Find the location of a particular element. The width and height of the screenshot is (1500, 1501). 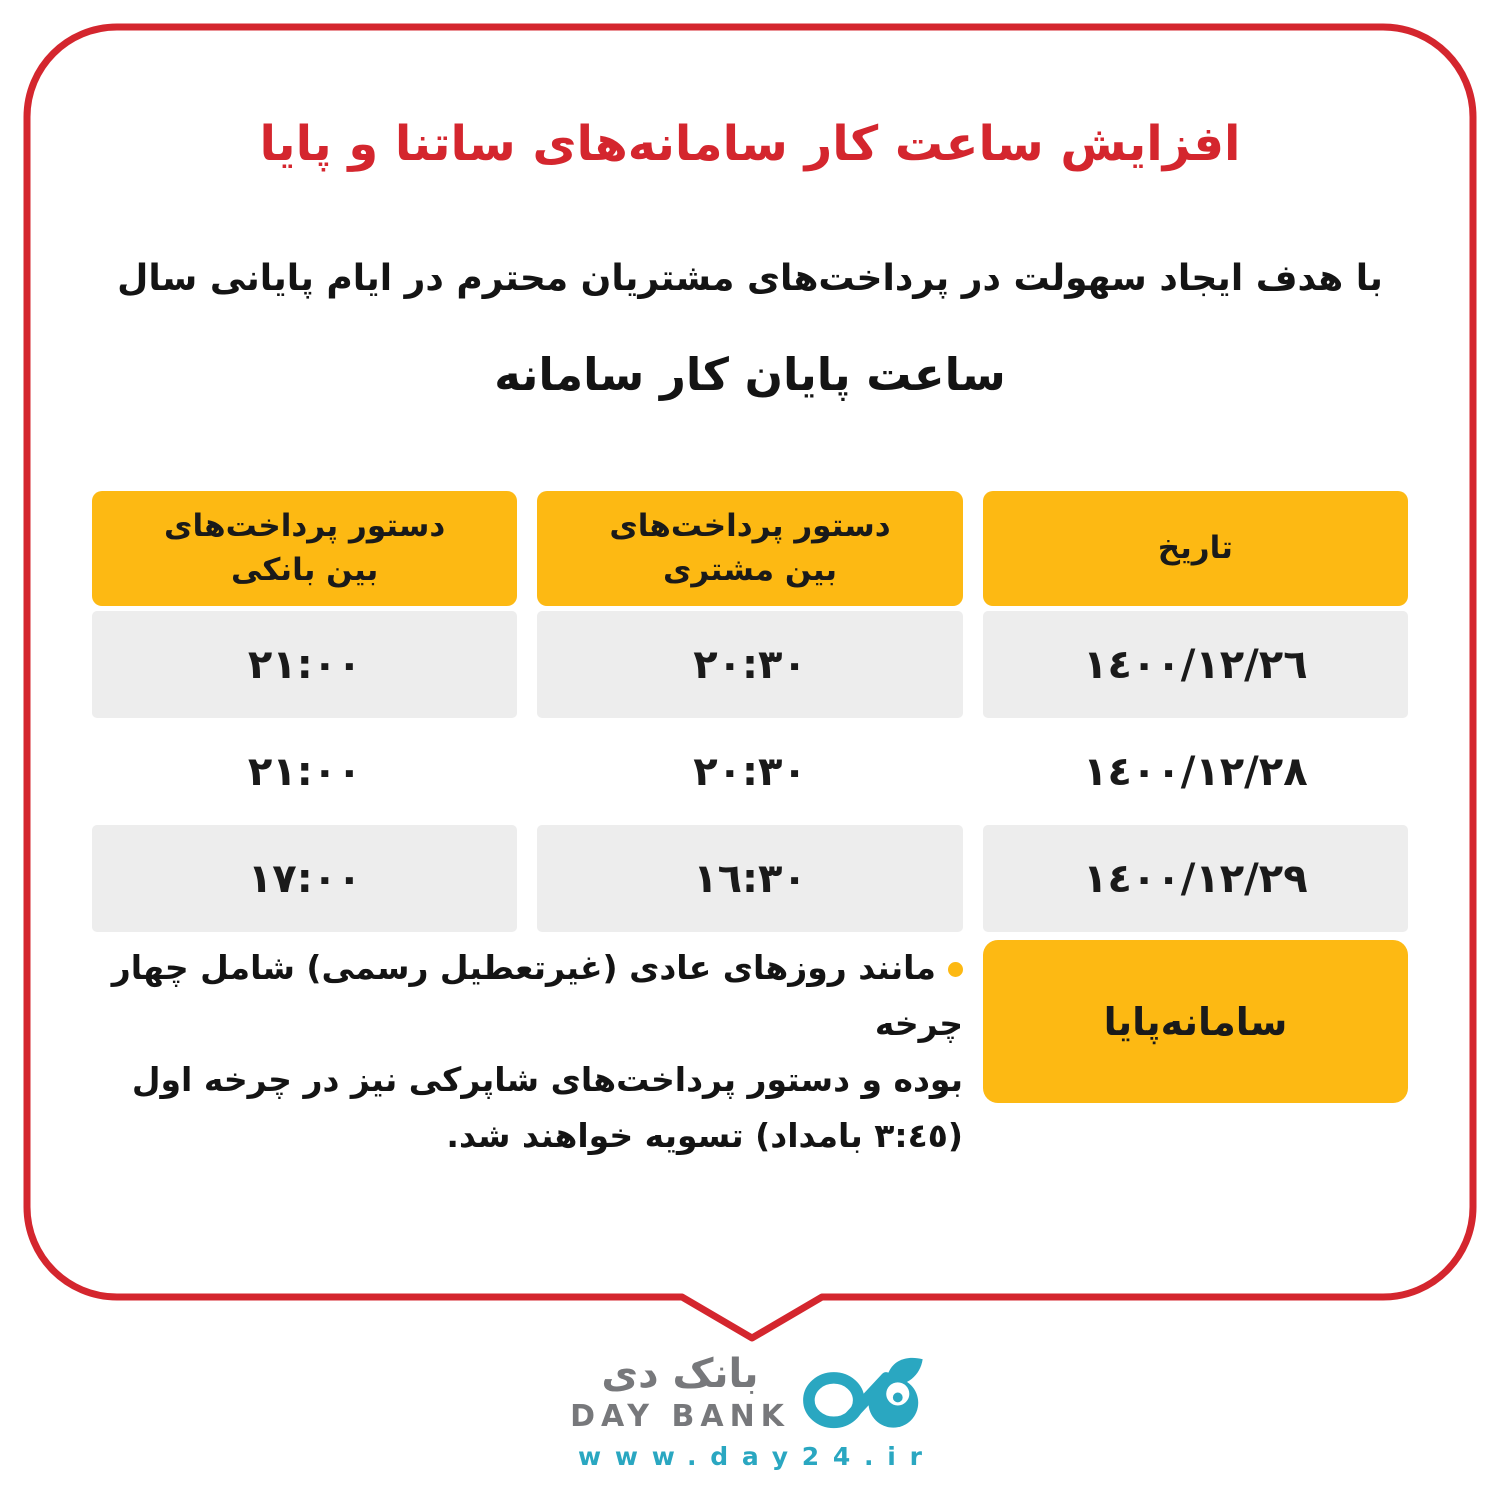

cell-date: ١٤٠٠/١٢/٢٩ is located at coordinates (1195, 878).